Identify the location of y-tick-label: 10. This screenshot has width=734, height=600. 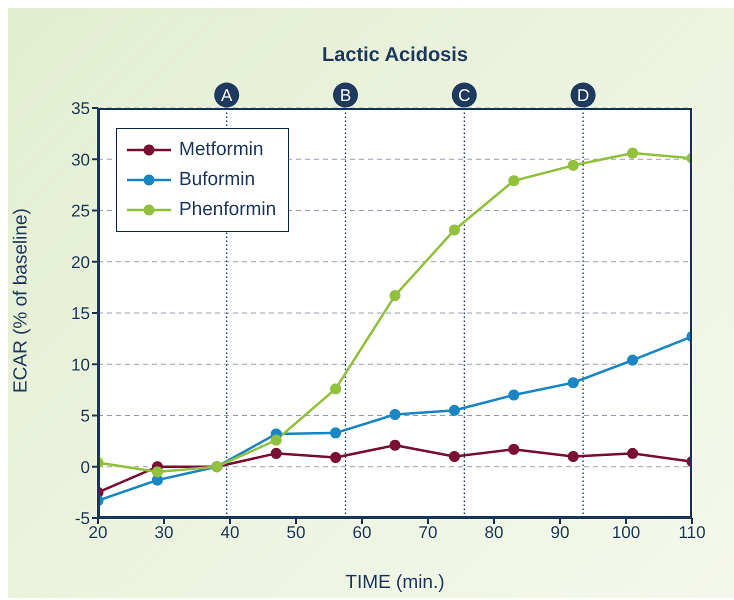
(80, 364).